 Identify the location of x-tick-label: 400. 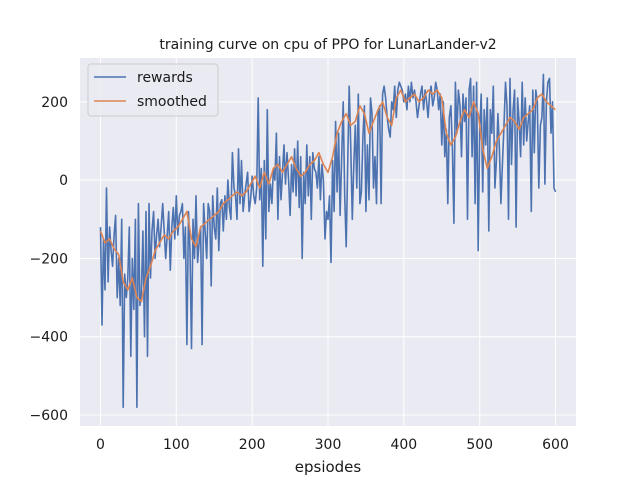
(403, 445).